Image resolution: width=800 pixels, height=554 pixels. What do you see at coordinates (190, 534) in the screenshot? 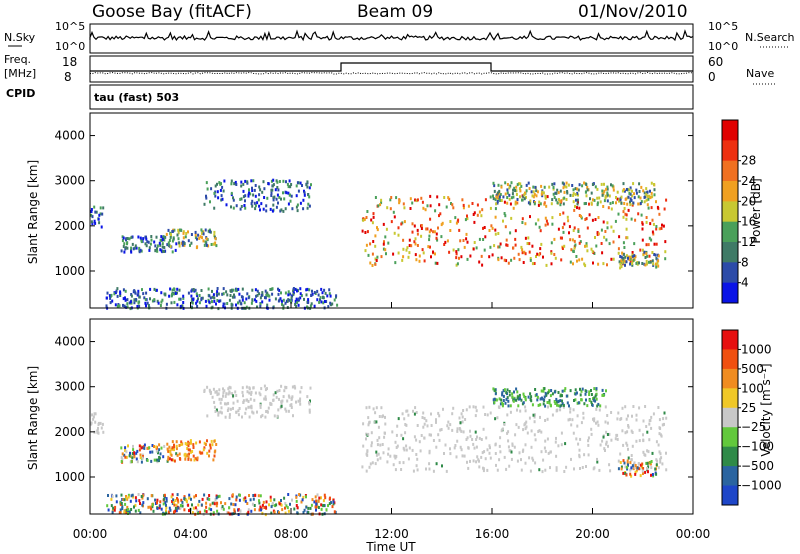
I see `x-tick-label: 04:00` at bounding box center [190, 534].